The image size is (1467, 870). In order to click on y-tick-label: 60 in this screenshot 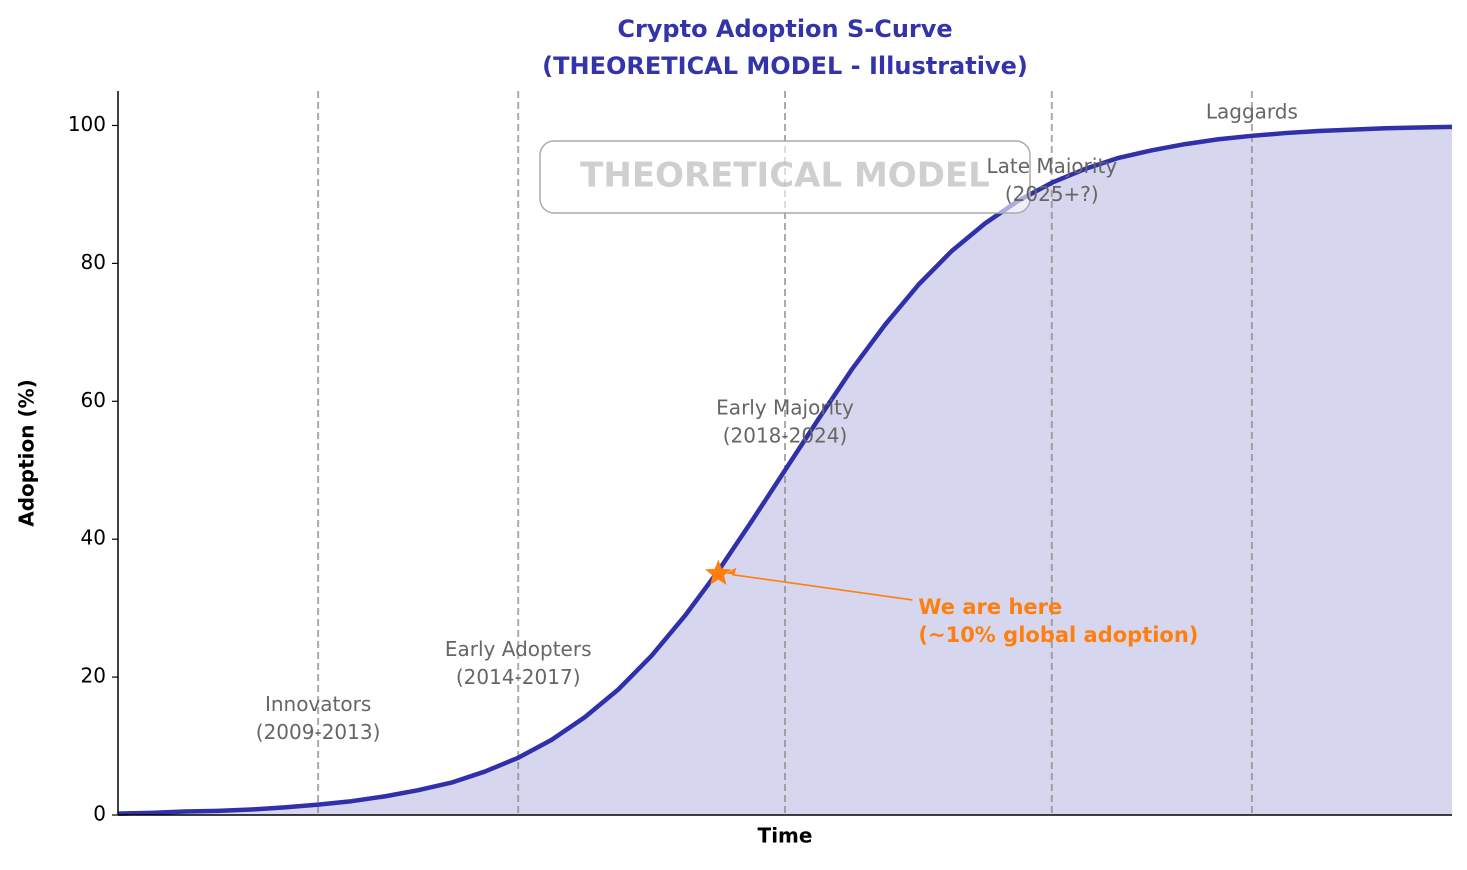, I will do `click(93, 400)`.